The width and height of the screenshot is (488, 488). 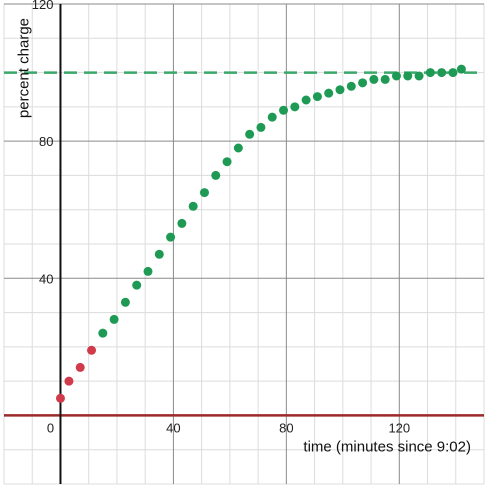 I want to click on x-axis-label: time (minutes since 9:02), so click(x=387, y=446).